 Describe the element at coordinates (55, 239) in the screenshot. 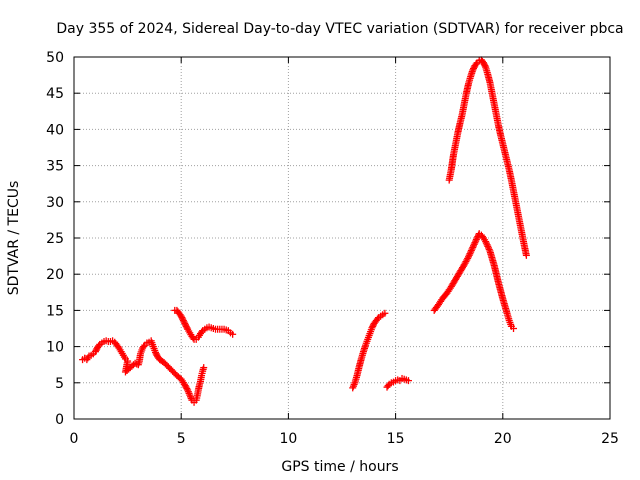

I see `y-tick-label: 25` at that location.